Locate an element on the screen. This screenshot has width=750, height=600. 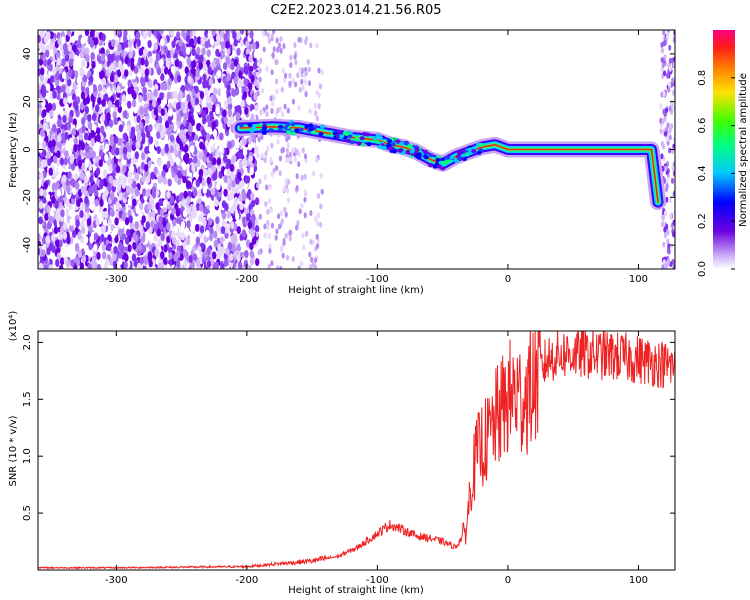
spectrogram-ridge-blob is located at coordinates (362, 138).